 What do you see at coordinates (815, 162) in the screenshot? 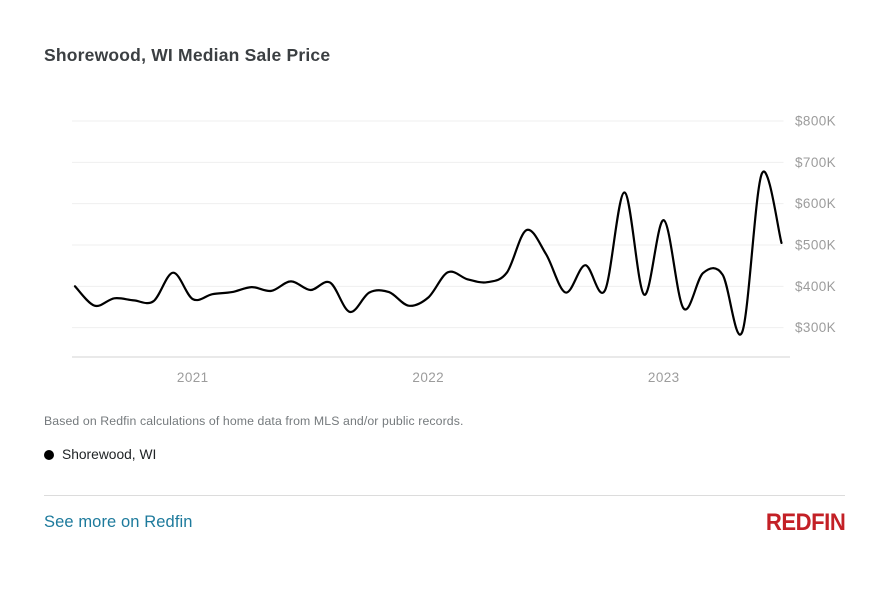
I see `y-tick-label: $700K` at bounding box center [815, 162].